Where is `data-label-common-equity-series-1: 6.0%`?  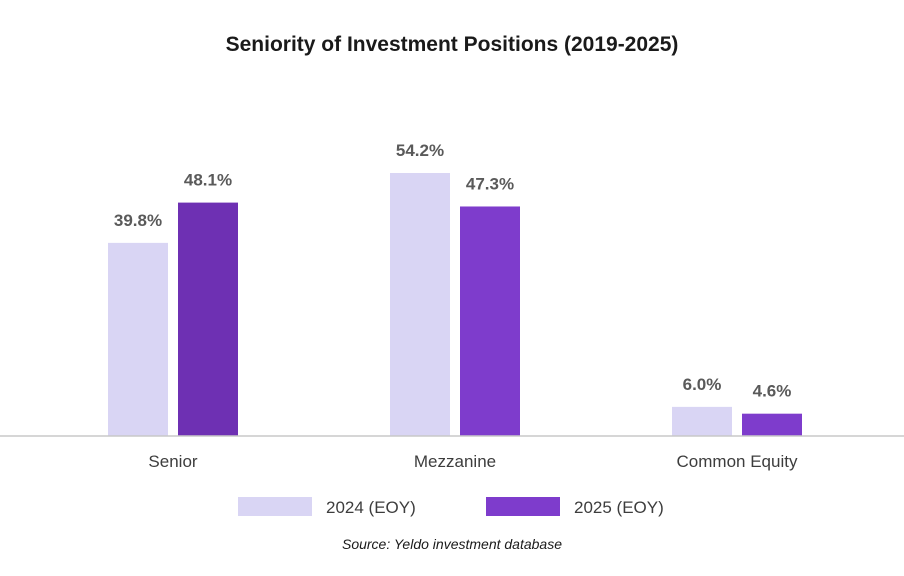 data-label-common-equity-series-1: 6.0% is located at coordinates (702, 384).